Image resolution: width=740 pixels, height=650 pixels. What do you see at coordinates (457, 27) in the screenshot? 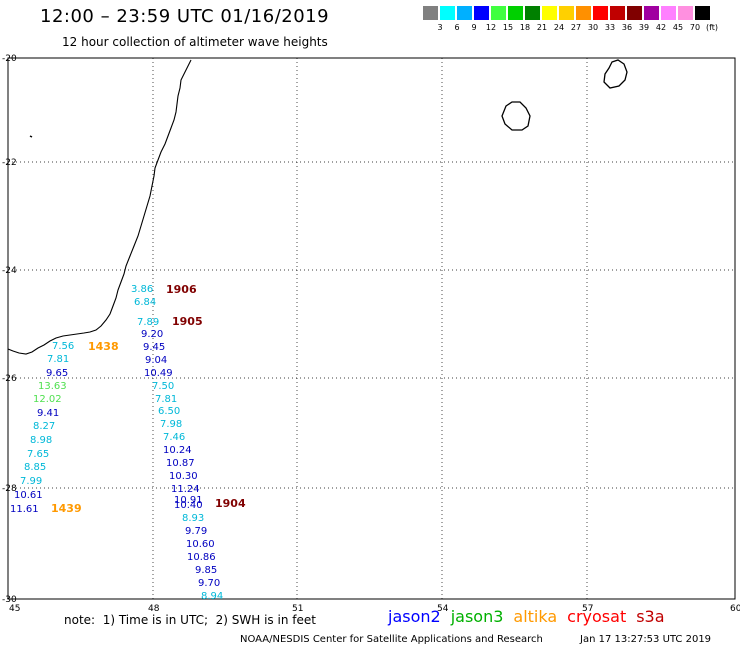
I see `scale-tick-label: 6` at bounding box center [457, 27].